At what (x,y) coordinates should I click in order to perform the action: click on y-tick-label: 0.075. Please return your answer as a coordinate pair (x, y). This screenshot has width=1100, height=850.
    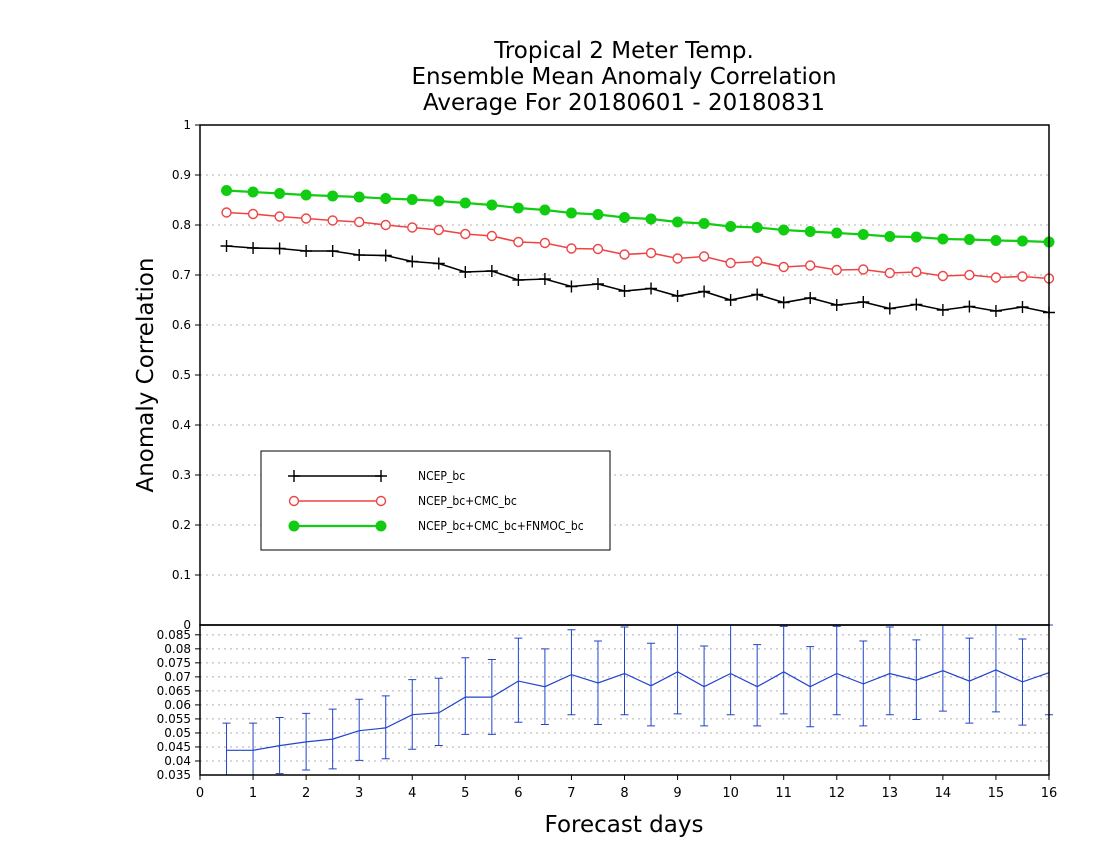
    Looking at the image, I should click on (174, 663).